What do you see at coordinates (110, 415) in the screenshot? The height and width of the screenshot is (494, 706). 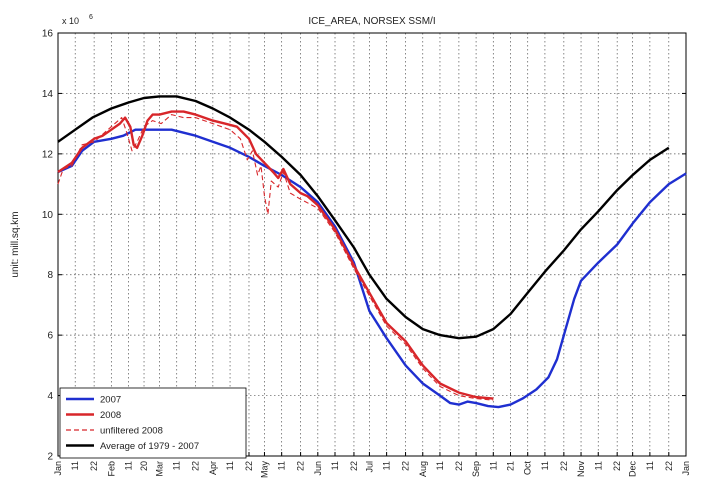 I see `legend-label: 2008` at bounding box center [110, 415].